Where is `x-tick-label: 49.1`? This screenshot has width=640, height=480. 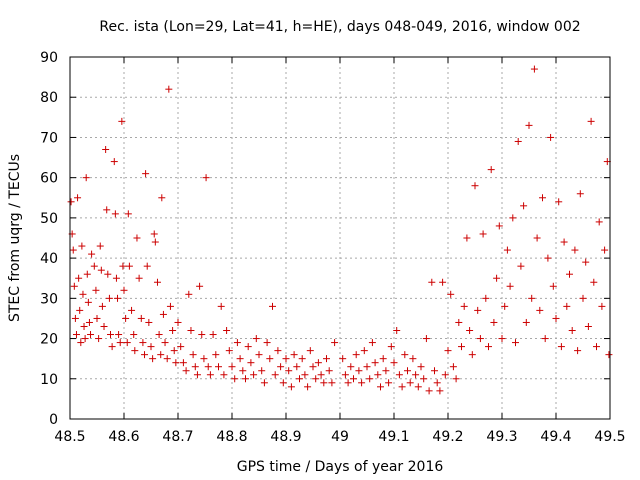 x-tick-label: 49.1 is located at coordinates (393, 437).